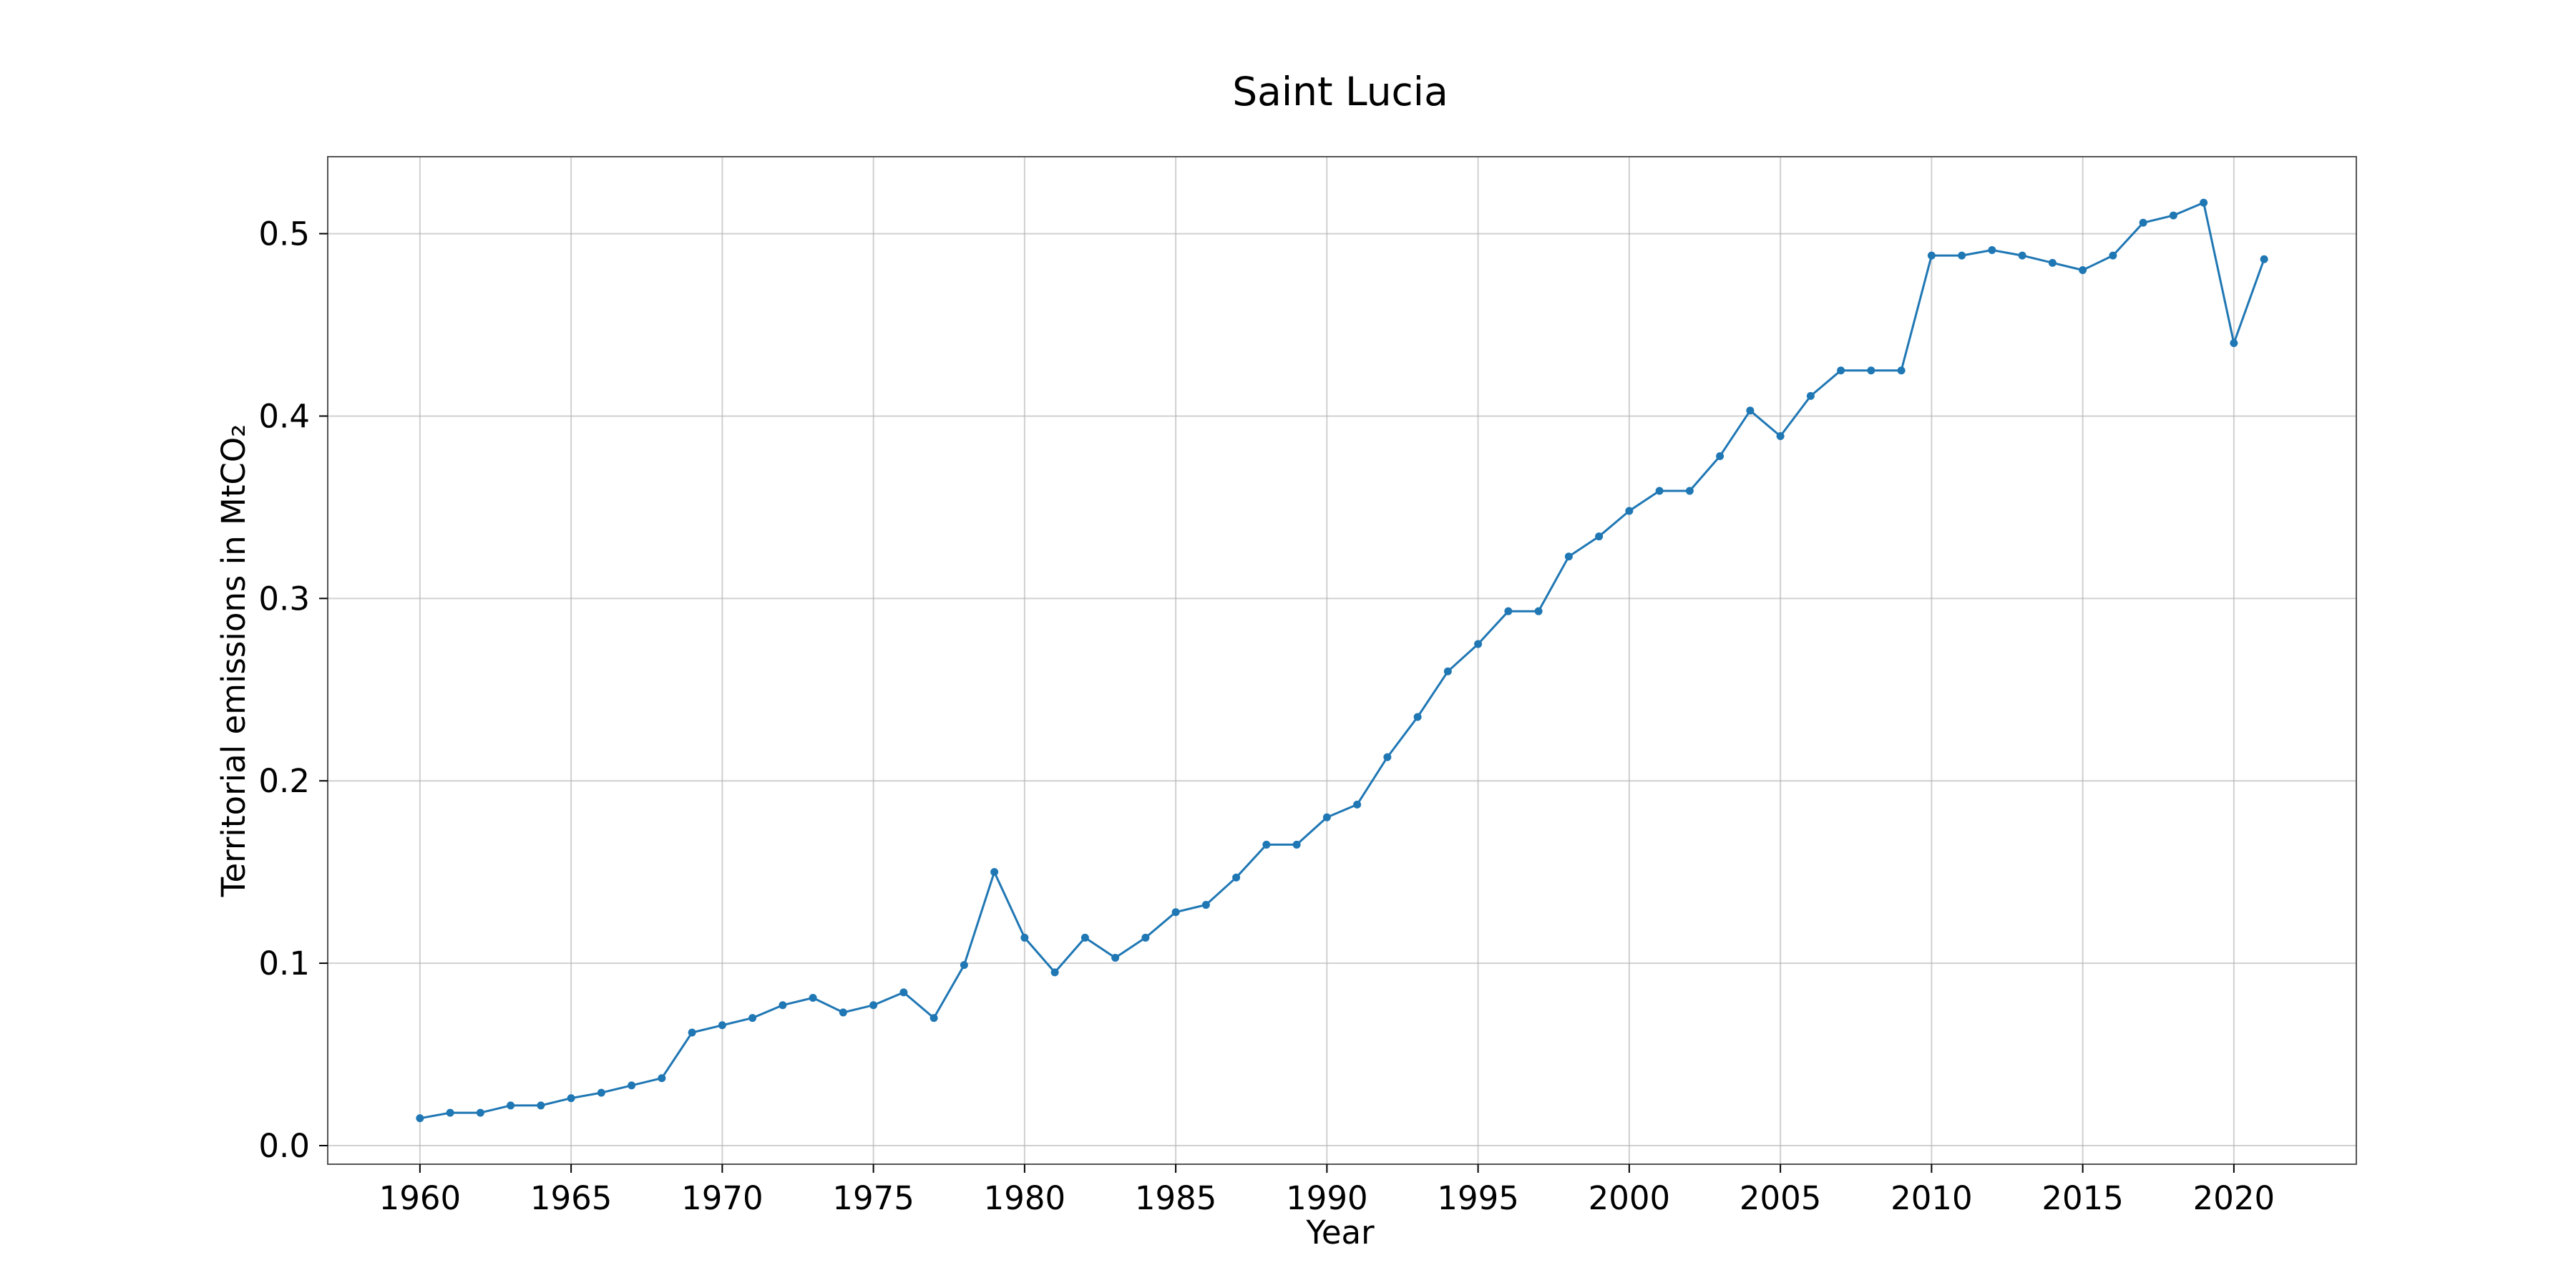 Image resolution: width=2576 pixels, height=1288 pixels. What do you see at coordinates (1340, 91) in the screenshot?
I see `chart-title: Saint Lucia` at bounding box center [1340, 91].